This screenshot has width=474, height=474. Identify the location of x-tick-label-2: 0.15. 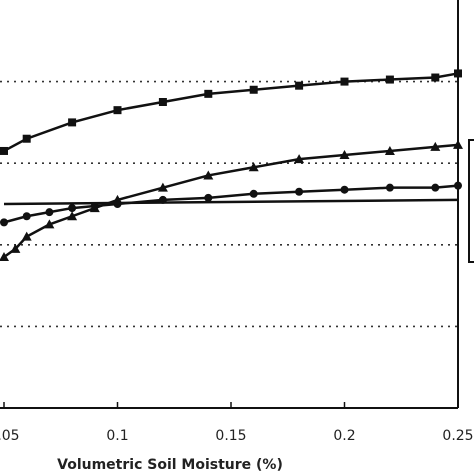
(230, 436).